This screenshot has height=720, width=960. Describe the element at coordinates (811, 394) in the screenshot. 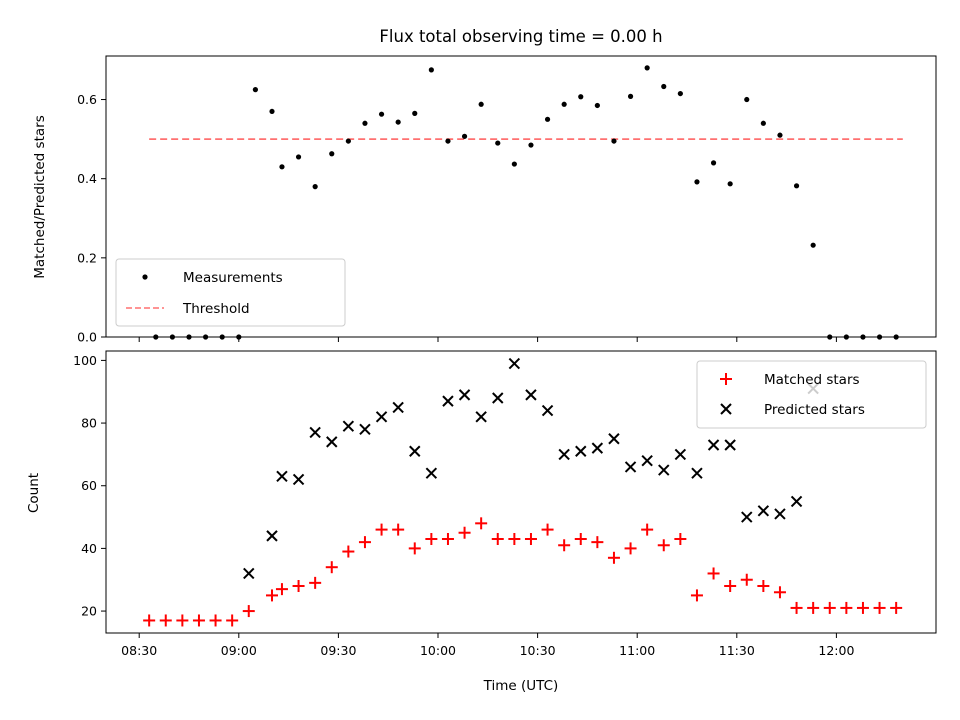

I see `bottom-legend: Matched stars Predicted stars` at that location.